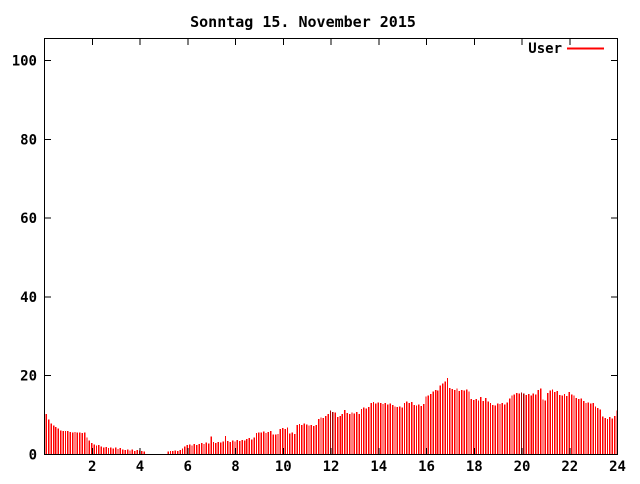 This screenshot has height=484, width=640. I want to click on y-tick-label: 20, so click(28, 377).